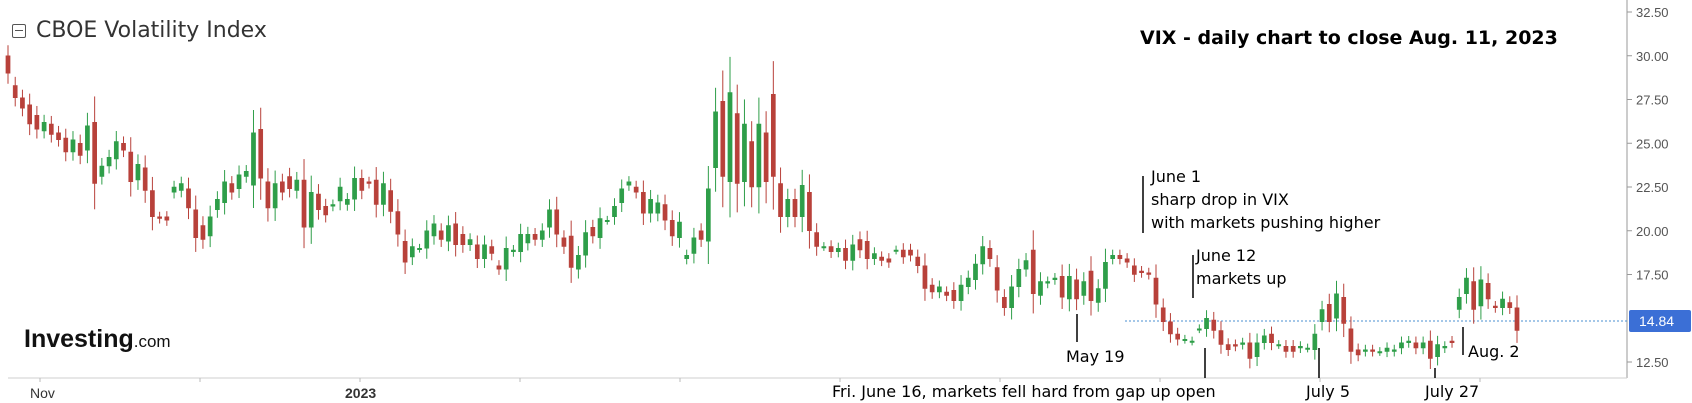 This screenshot has width=1692, height=403. Describe the element at coordinates (139, 30) in the screenshot. I see `chart-header: CBOE Volatility Index` at that location.